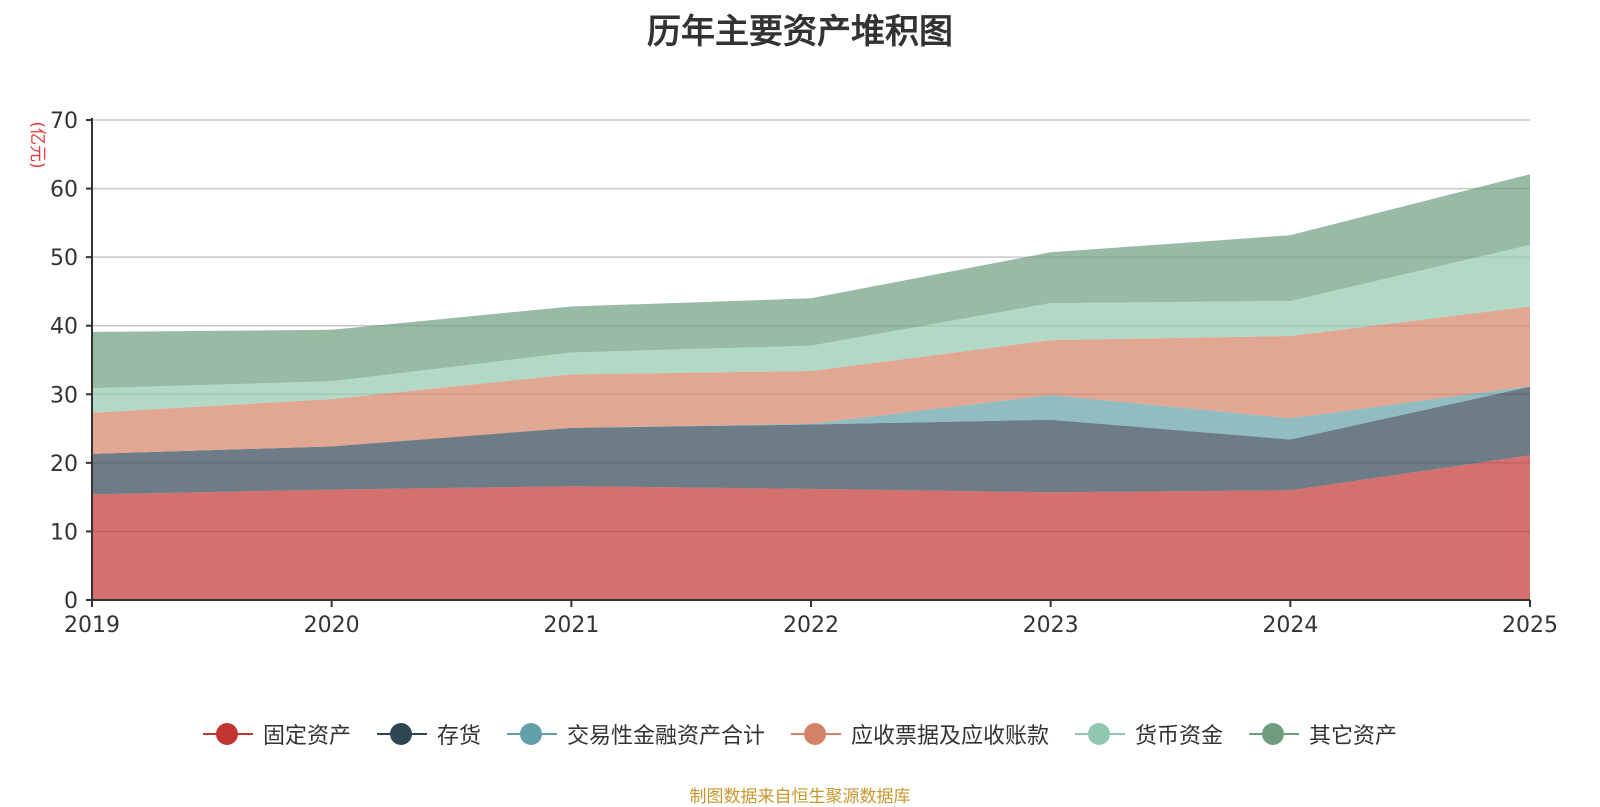  I want to click on legend-label: 交易性金融资产合计, so click(665, 736).